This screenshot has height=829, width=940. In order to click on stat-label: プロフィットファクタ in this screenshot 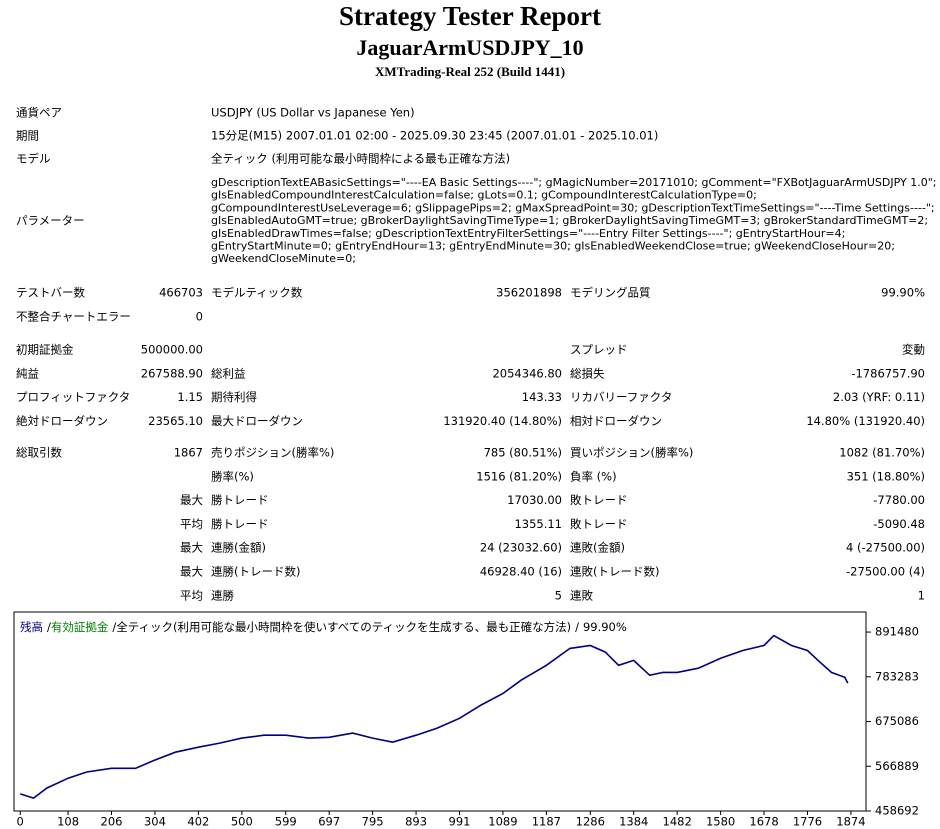, I will do `click(73, 397)`.